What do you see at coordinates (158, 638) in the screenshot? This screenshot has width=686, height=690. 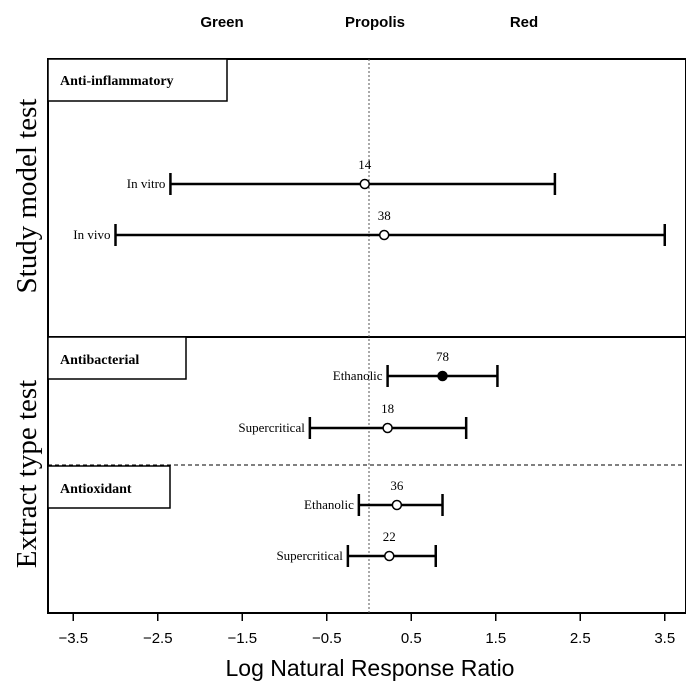 I see `x-tick-label: −2.5` at bounding box center [158, 638].